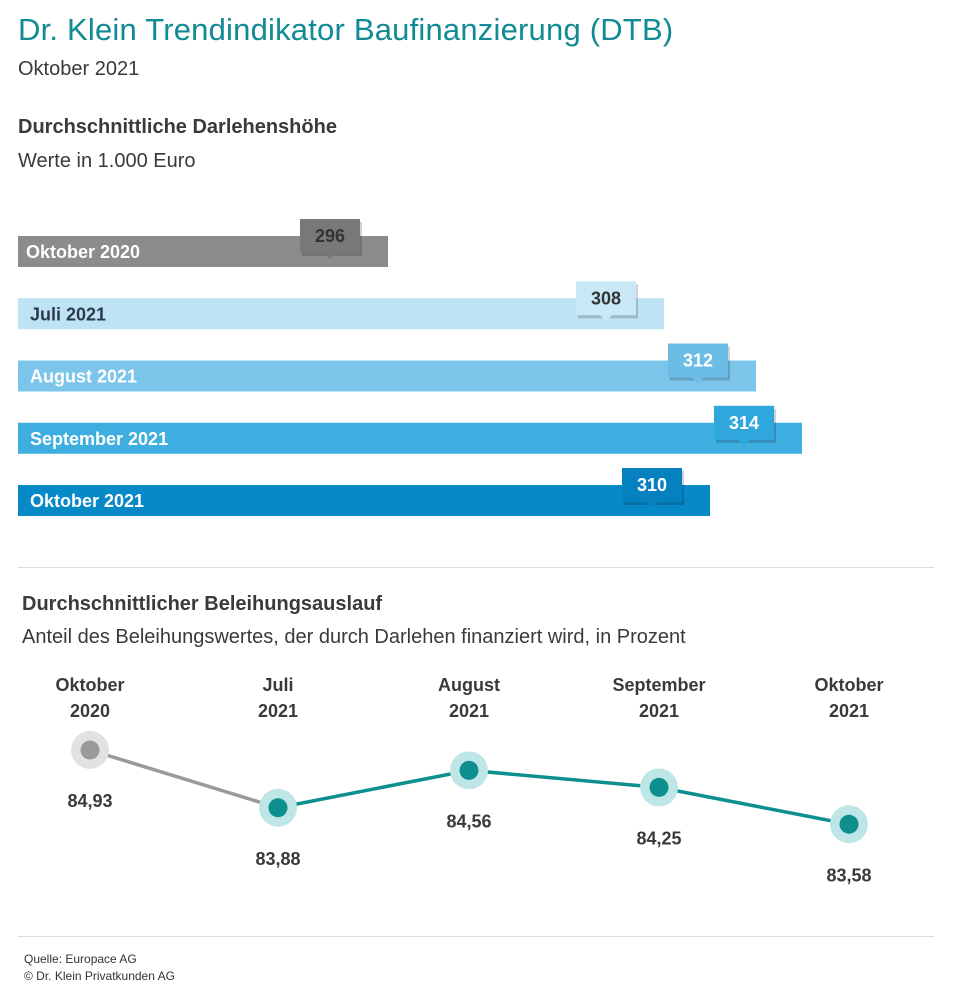  What do you see at coordinates (184, 779) in the screenshot?
I see `series-line-previous` at bounding box center [184, 779].